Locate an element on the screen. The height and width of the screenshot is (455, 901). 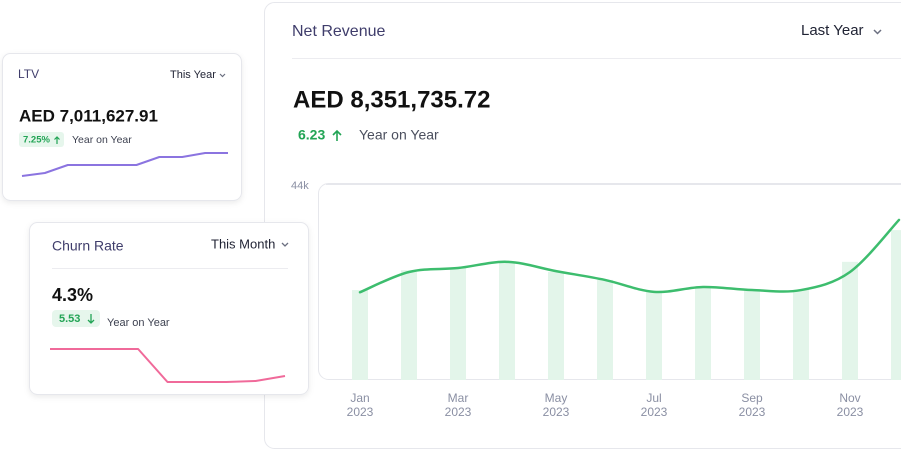
y-tick-label: 44k is located at coordinates (300, 186).